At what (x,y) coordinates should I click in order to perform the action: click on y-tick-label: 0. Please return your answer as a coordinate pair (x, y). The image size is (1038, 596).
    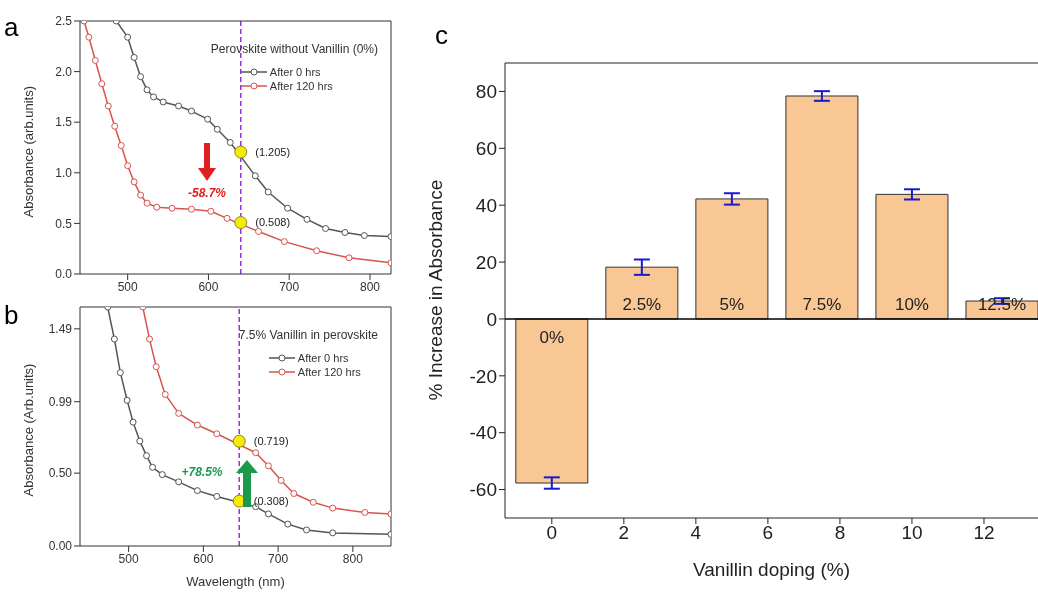
    Looking at the image, I should click on (491, 319).